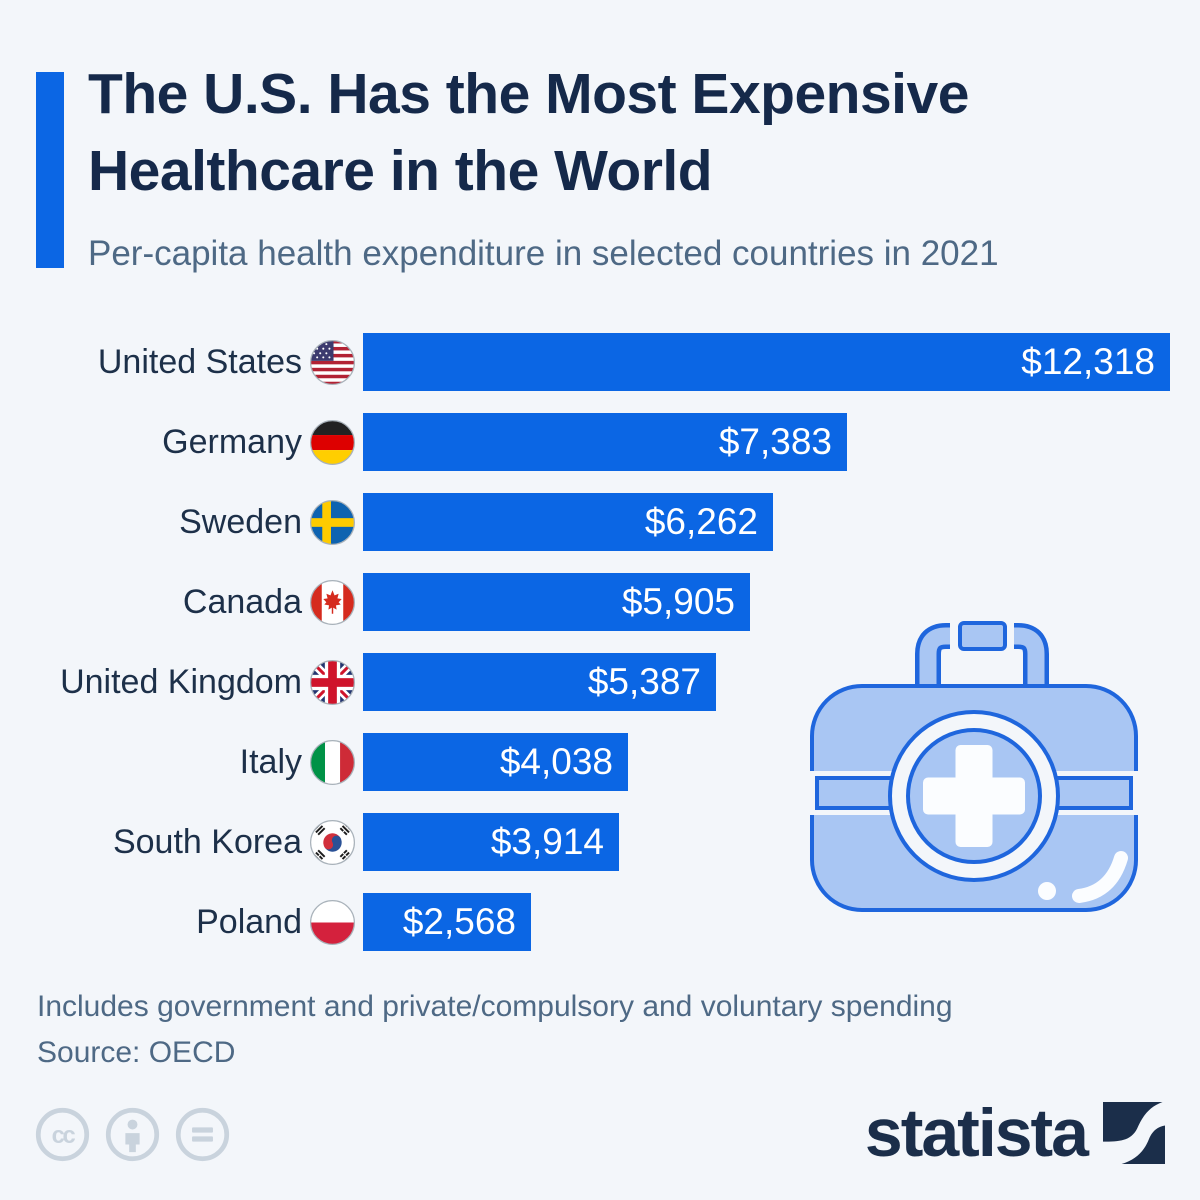  What do you see at coordinates (242, 601) in the screenshot?
I see `country-label: Canada` at bounding box center [242, 601].